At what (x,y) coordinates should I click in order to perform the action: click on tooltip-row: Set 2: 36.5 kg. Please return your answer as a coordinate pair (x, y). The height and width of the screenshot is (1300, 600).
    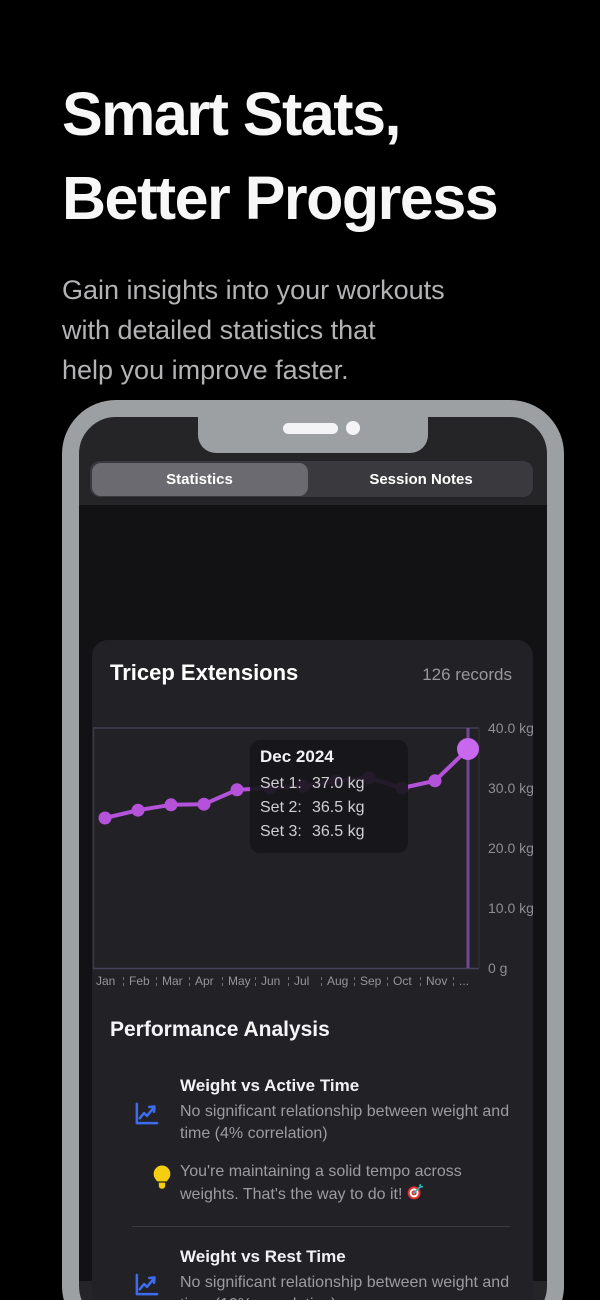
    Looking at the image, I should click on (329, 808).